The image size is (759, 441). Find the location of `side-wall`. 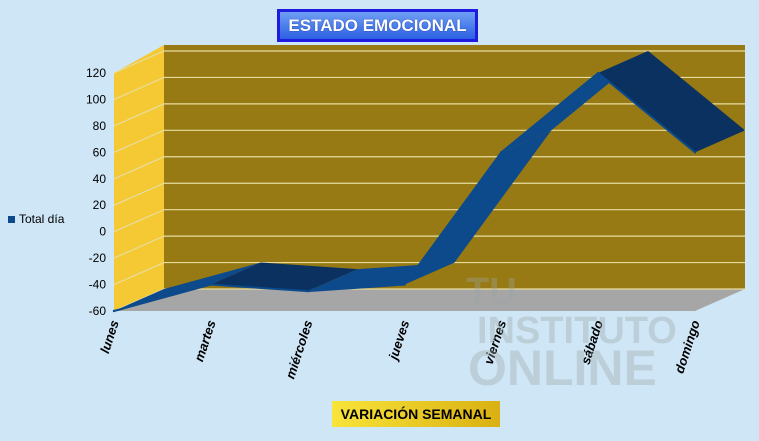

side-wall is located at coordinates (139, 178).